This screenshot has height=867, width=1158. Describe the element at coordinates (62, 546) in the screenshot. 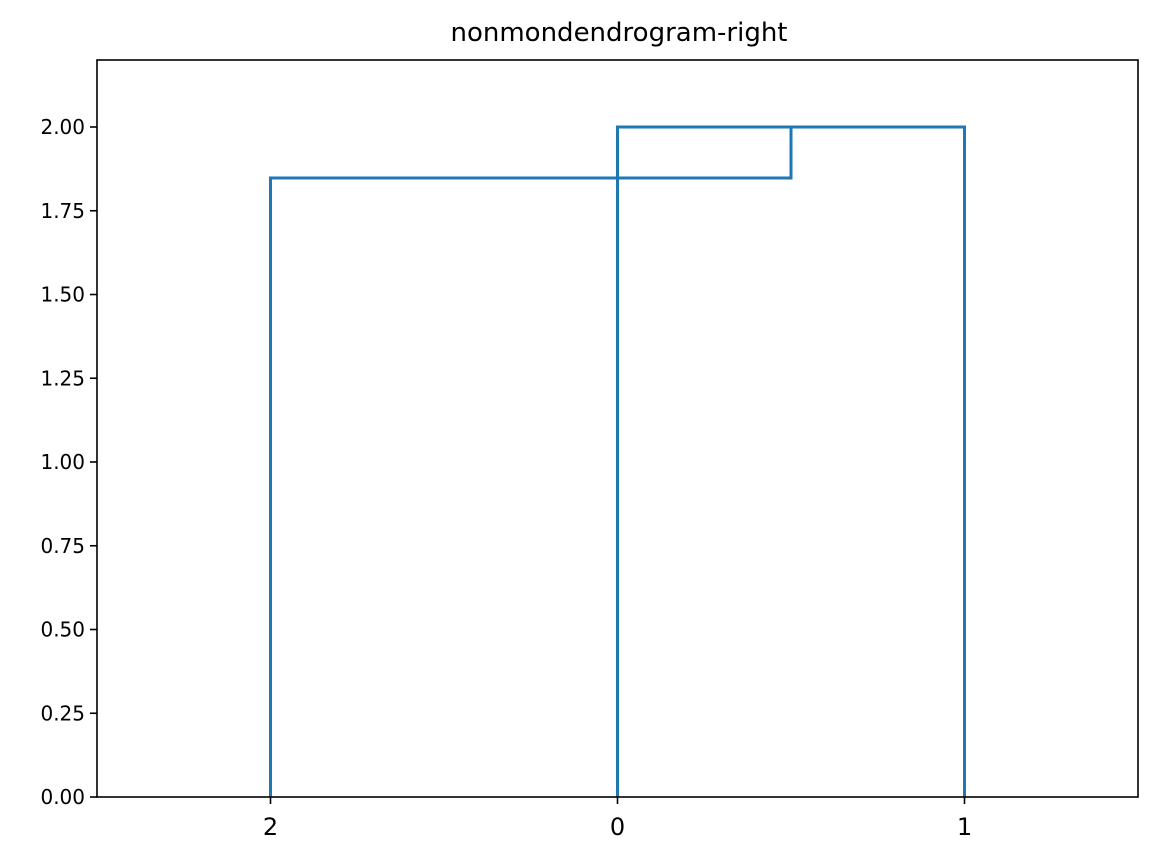

I see `y-tick-label: 0.75` at that location.